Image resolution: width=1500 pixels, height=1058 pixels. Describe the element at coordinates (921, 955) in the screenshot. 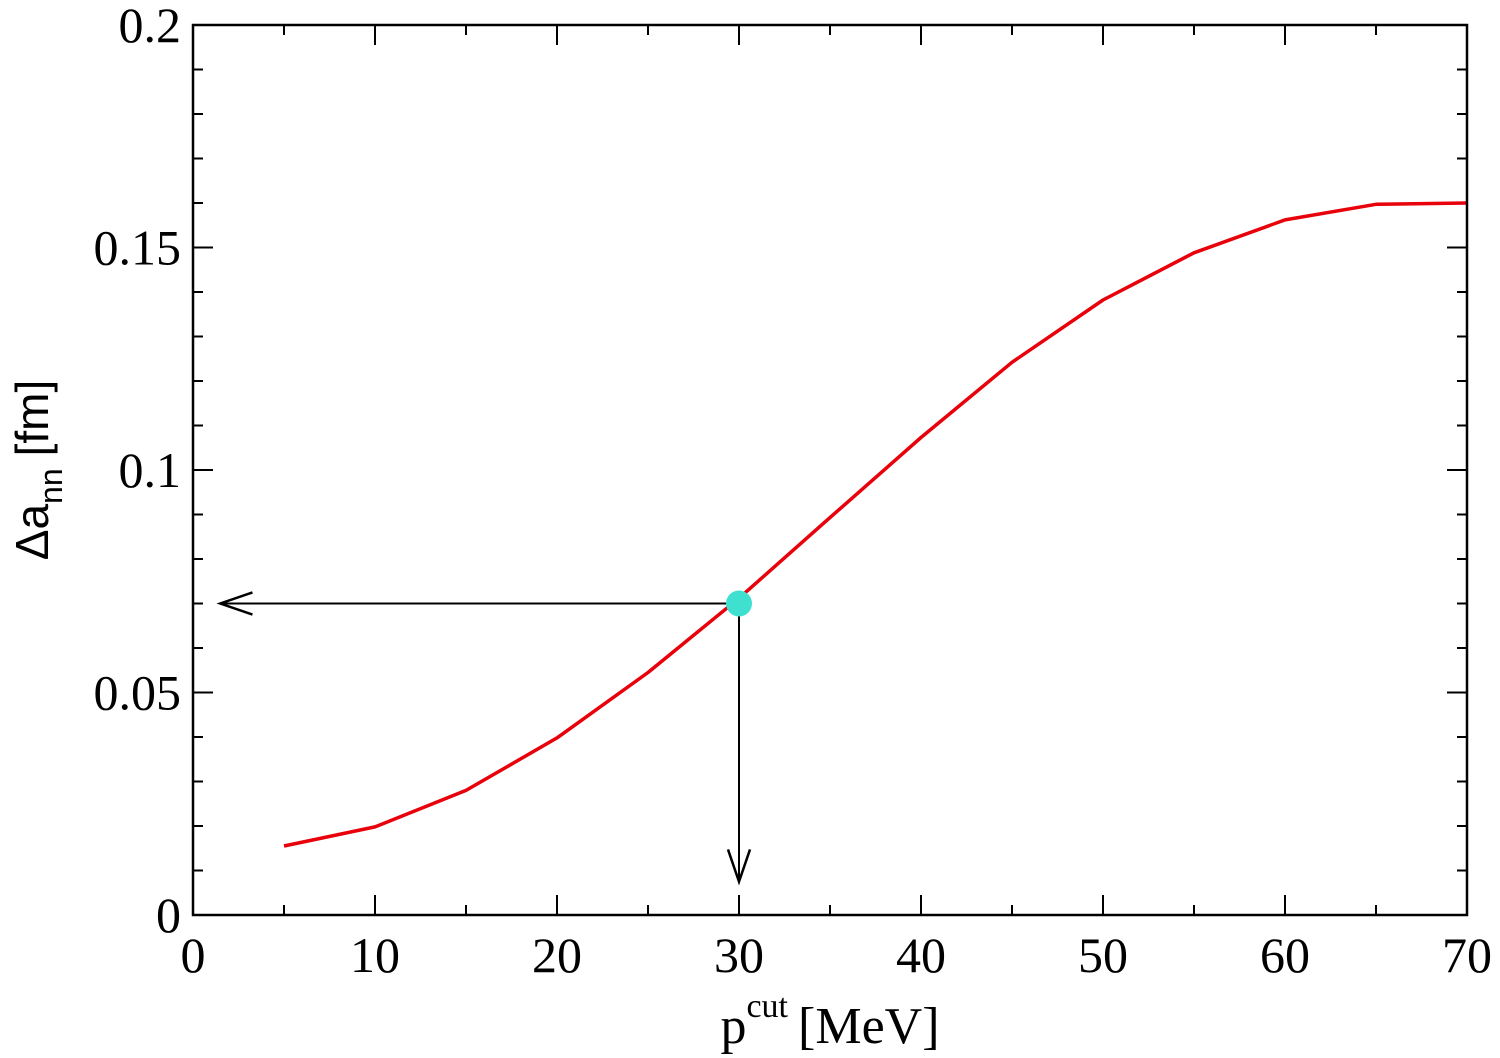

I see `x-tick-label: 40` at that location.